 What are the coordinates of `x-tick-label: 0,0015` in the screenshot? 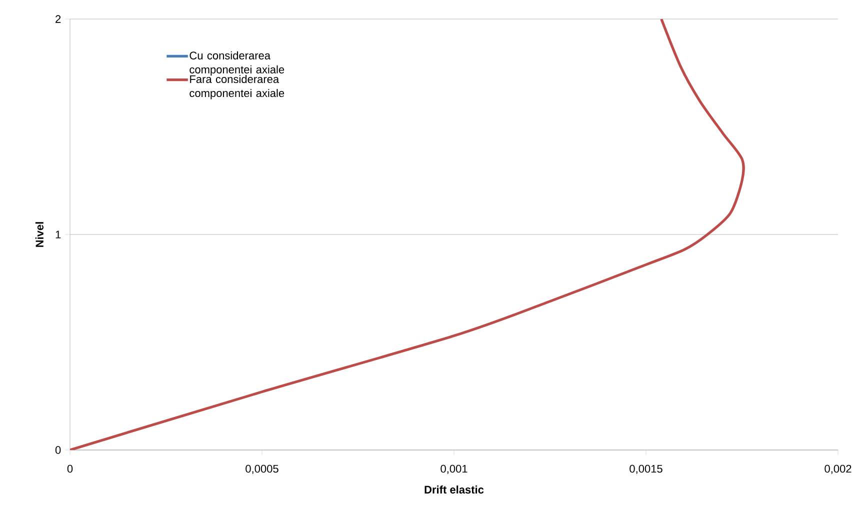 It's located at (646, 469).